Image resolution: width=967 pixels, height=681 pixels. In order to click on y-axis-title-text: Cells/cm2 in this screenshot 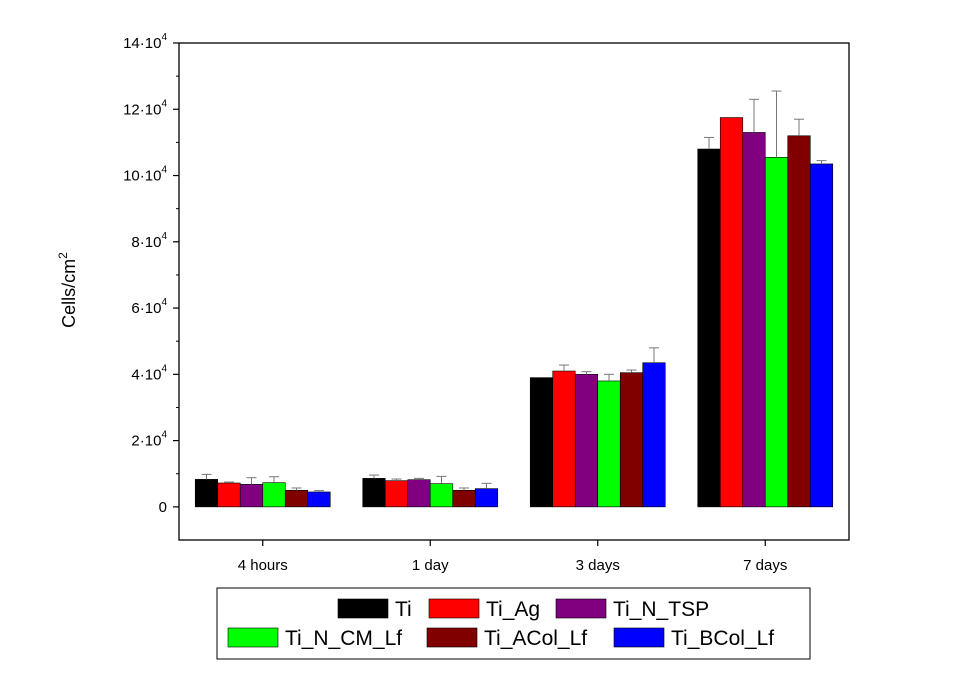, I will do `click(67, 290)`.